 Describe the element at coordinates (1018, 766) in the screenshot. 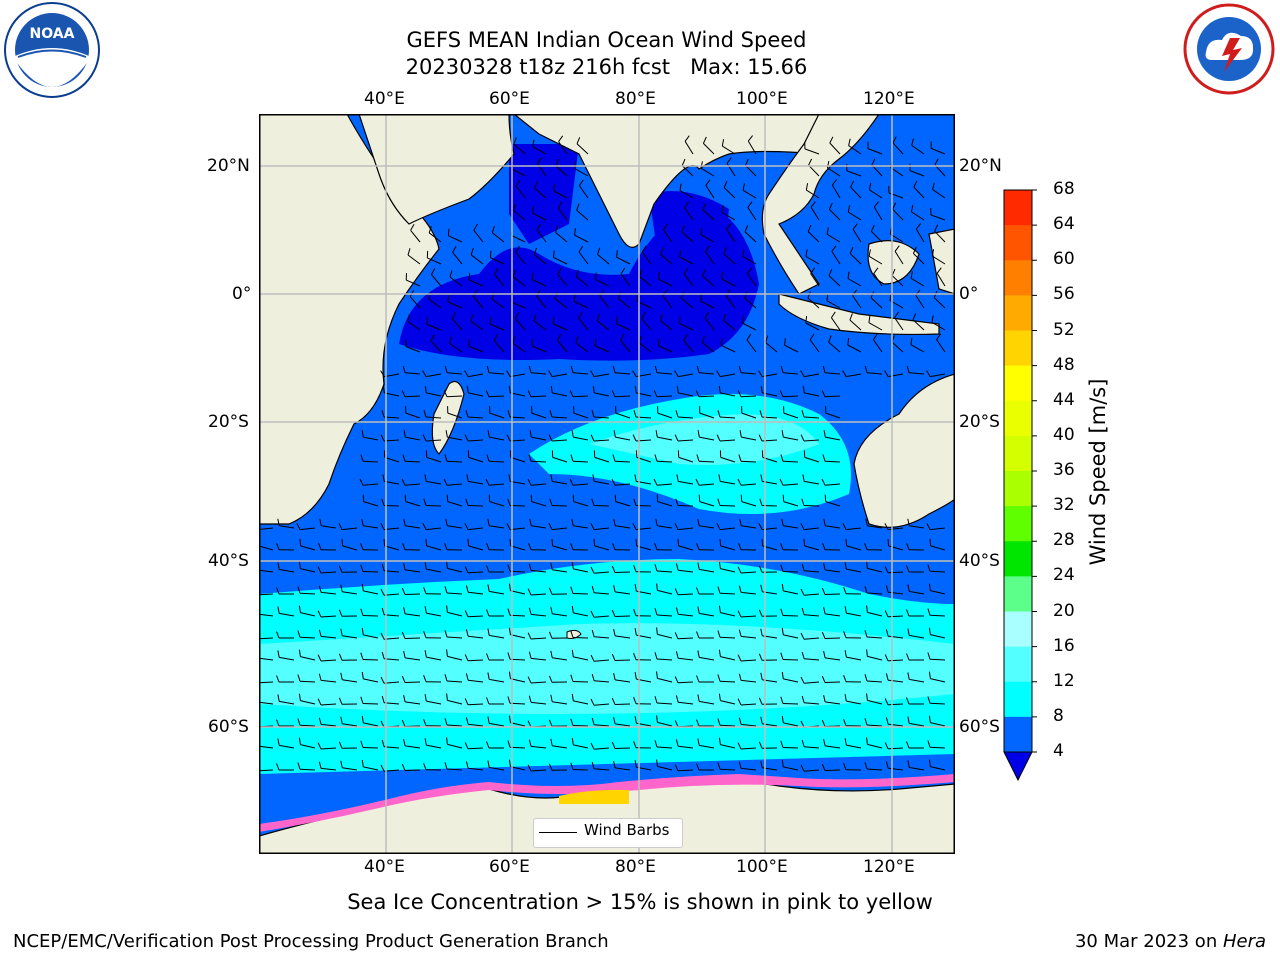

I see `colorbar-extend-arrow` at that location.